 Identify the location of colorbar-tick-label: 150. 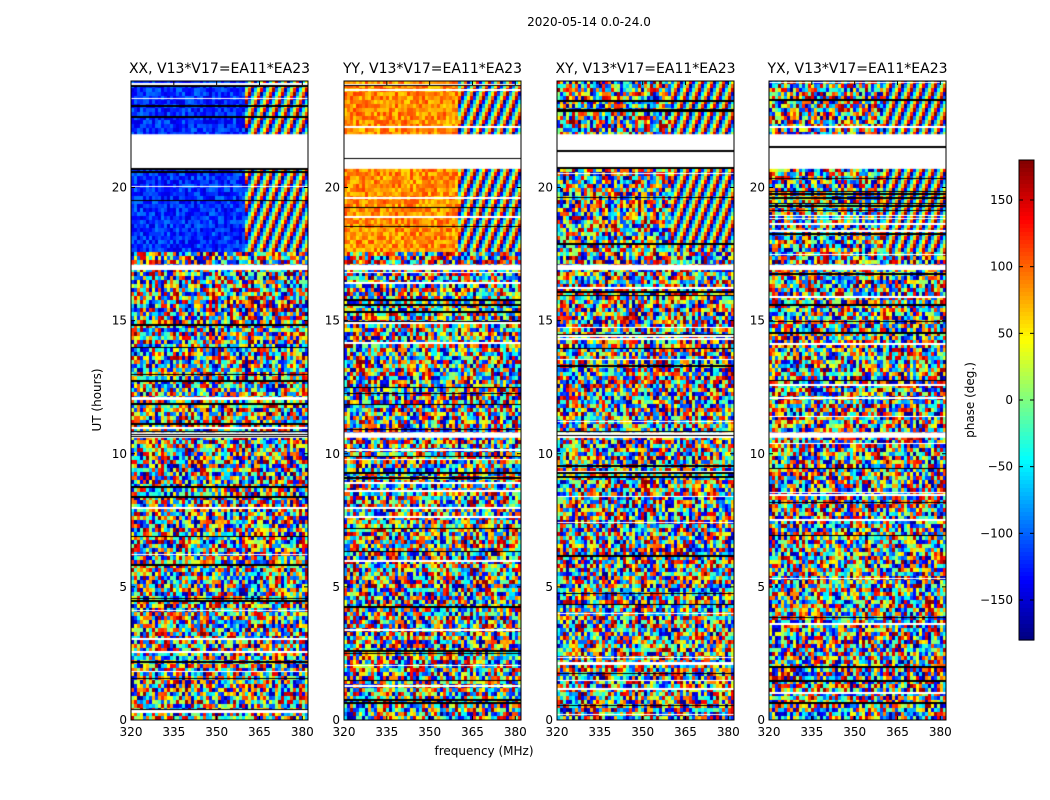
(1001, 200).